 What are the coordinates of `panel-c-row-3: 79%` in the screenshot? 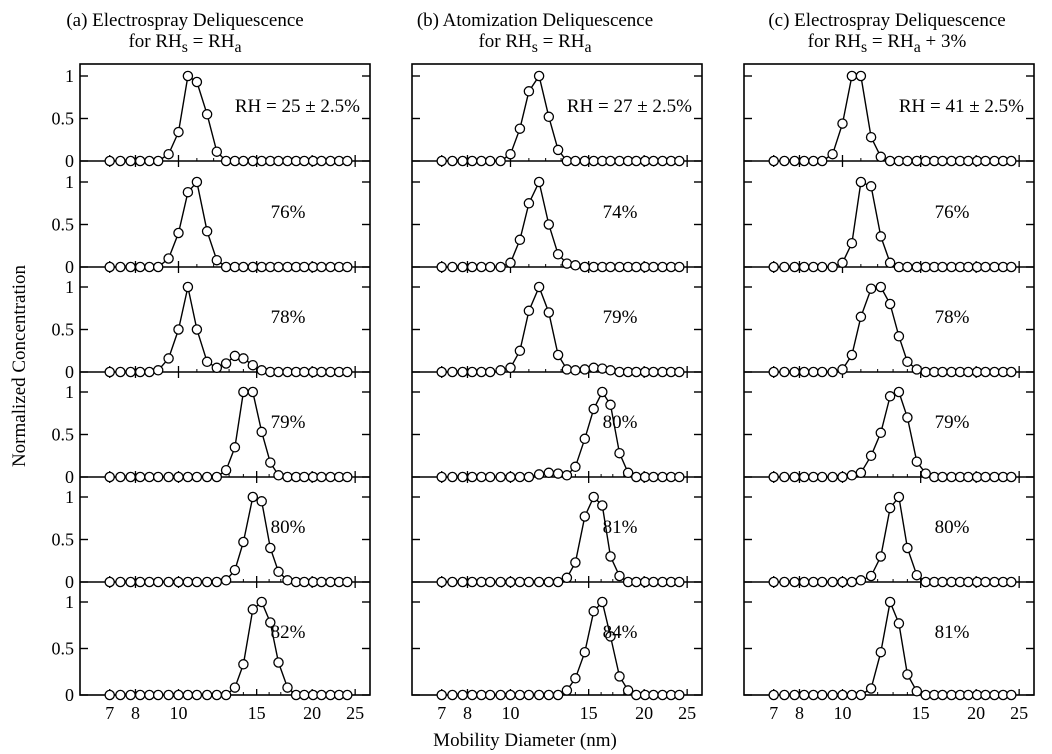 It's located at (889, 434).